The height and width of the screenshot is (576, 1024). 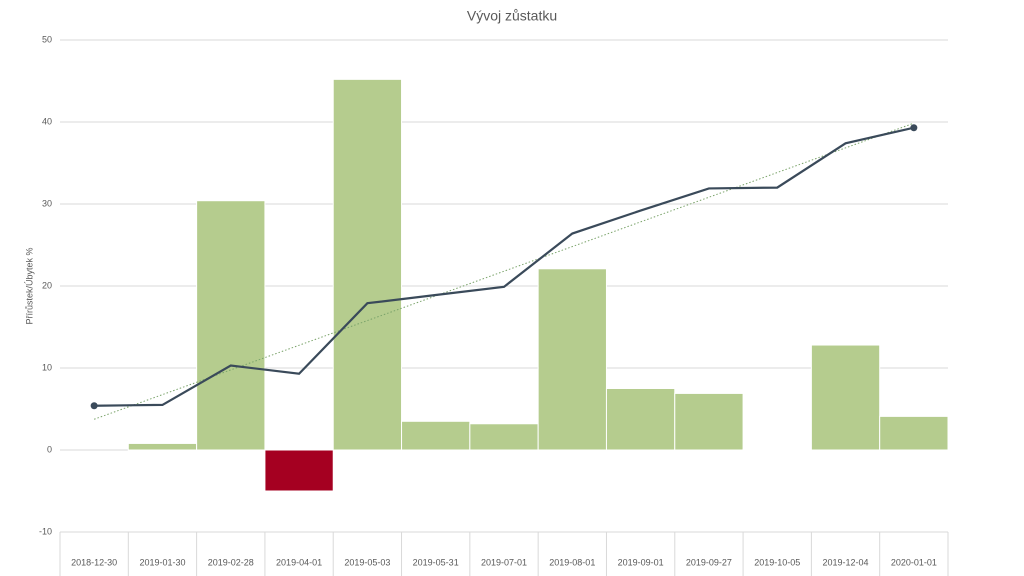 I want to click on y-tick-label: 0, so click(x=49, y=449).